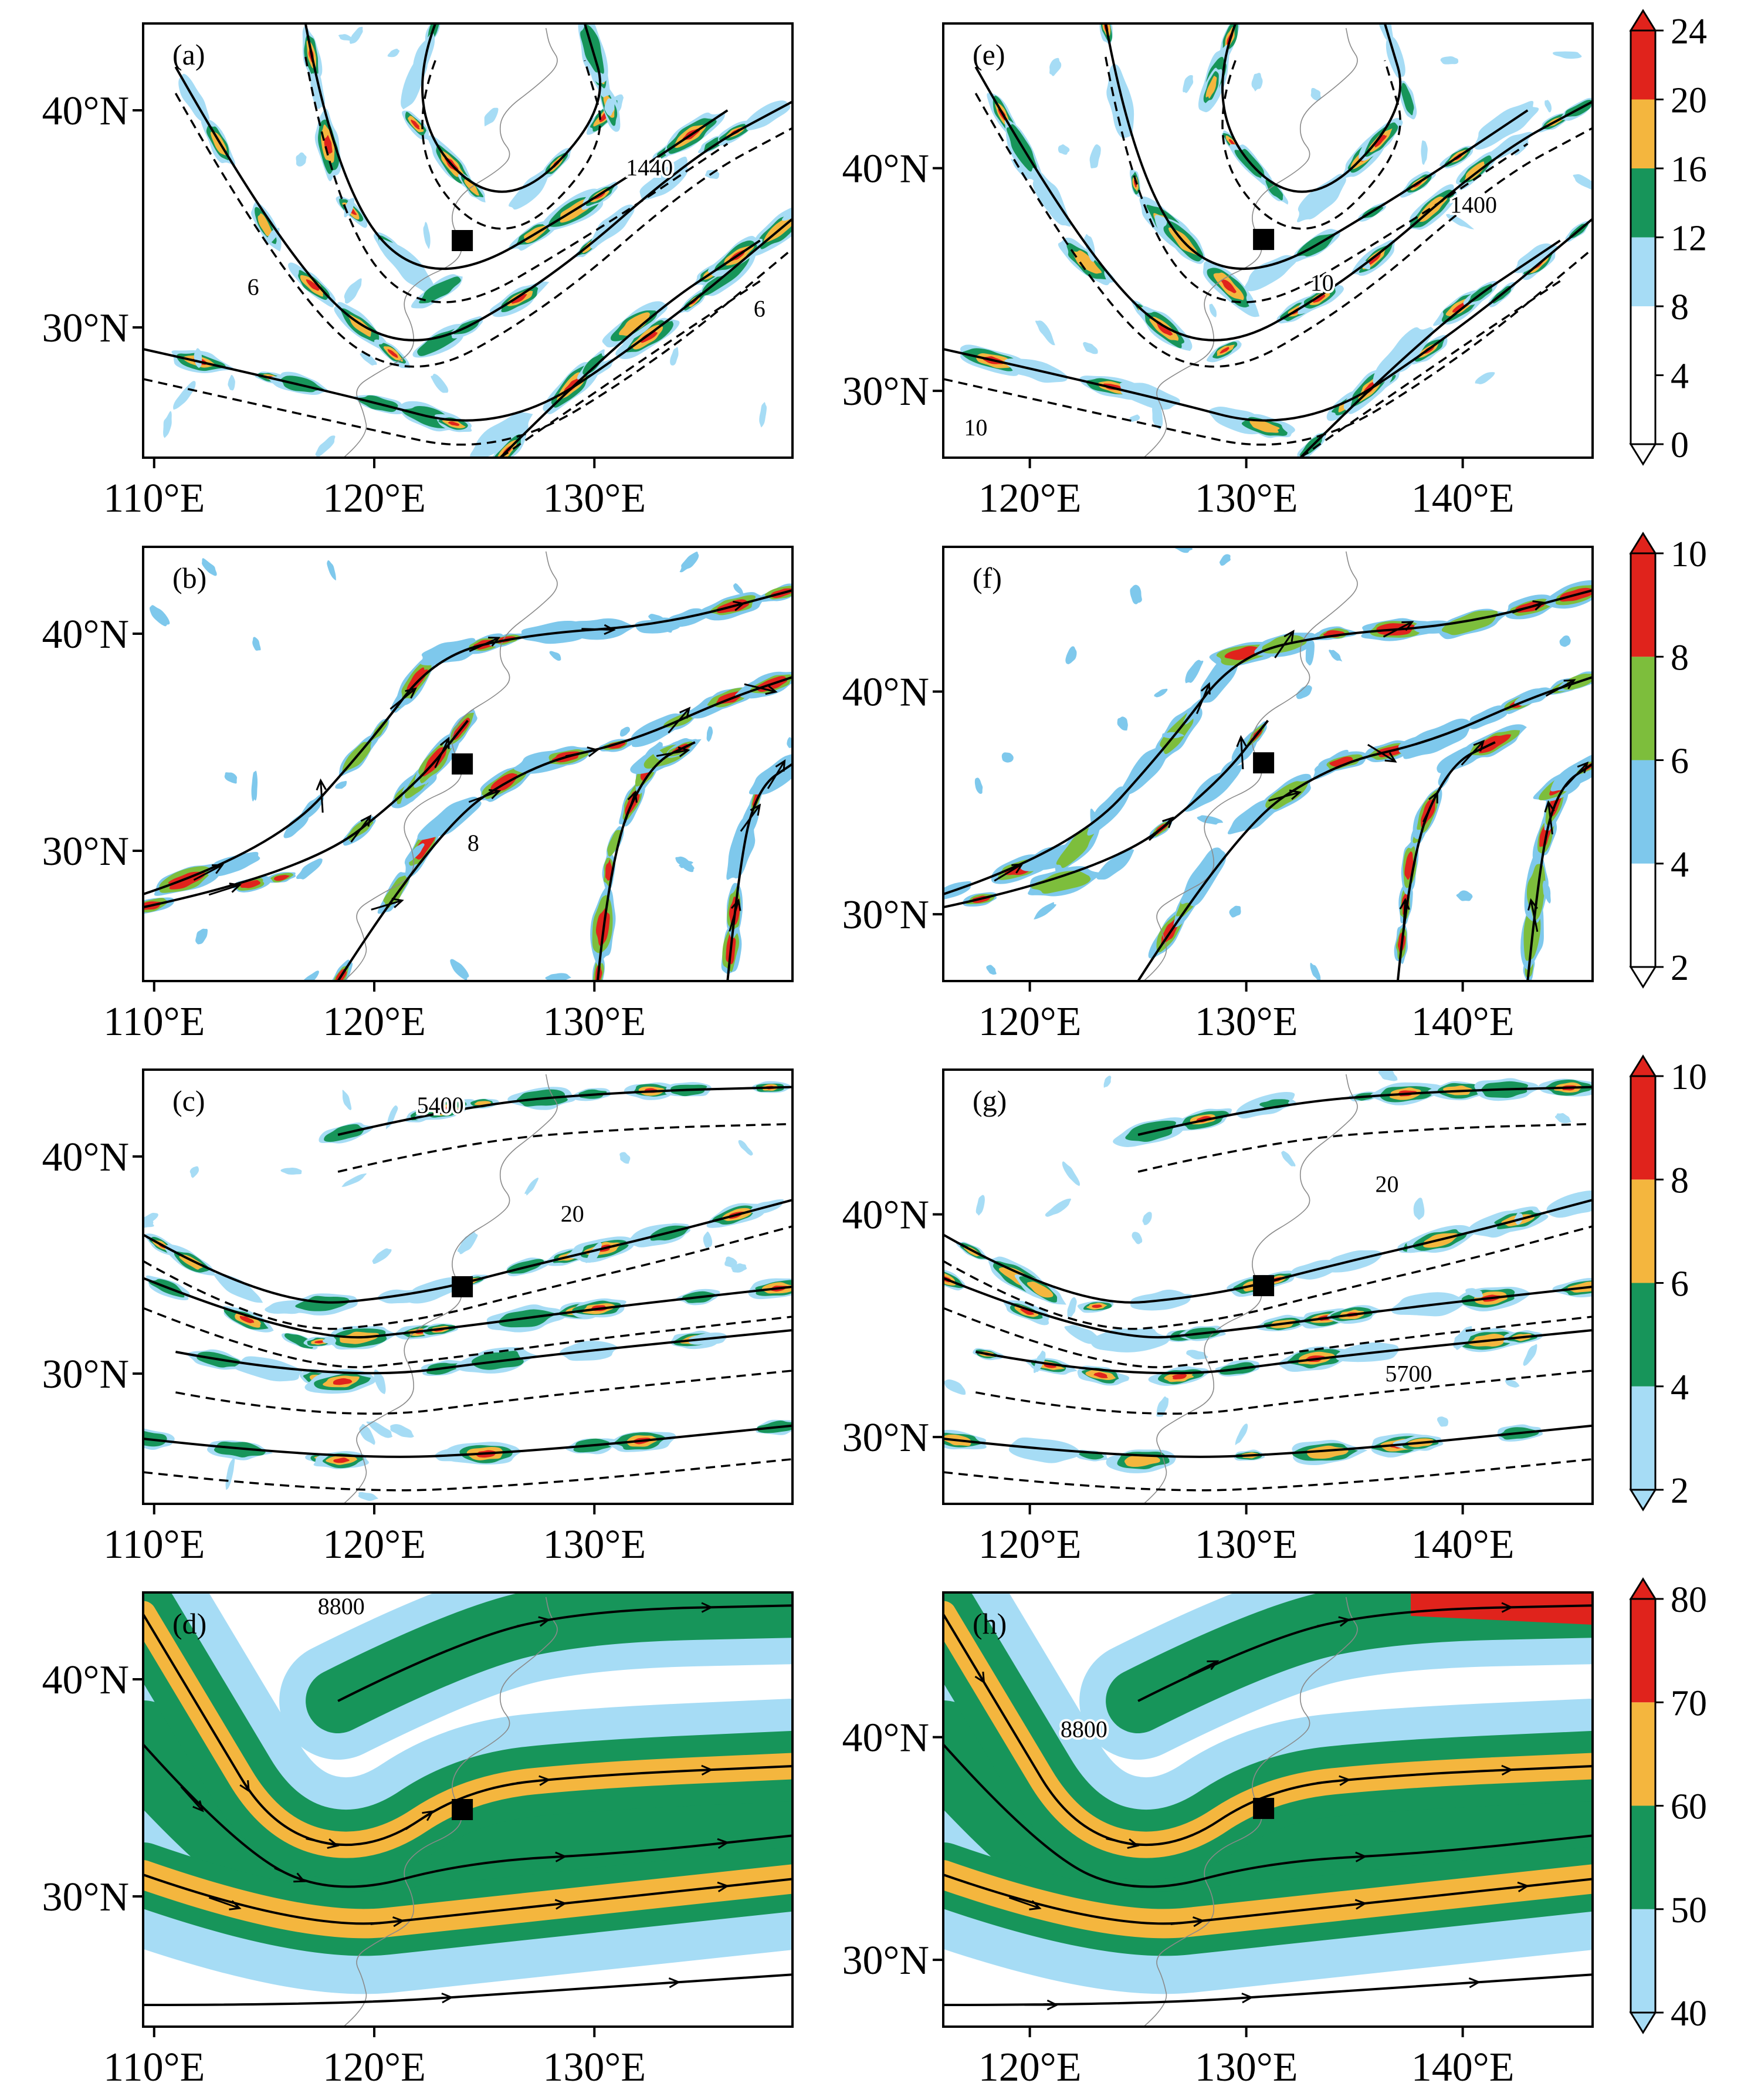  Describe the element at coordinates (1473, 205) in the screenshot. I see `contour-label: 1400` at that location.